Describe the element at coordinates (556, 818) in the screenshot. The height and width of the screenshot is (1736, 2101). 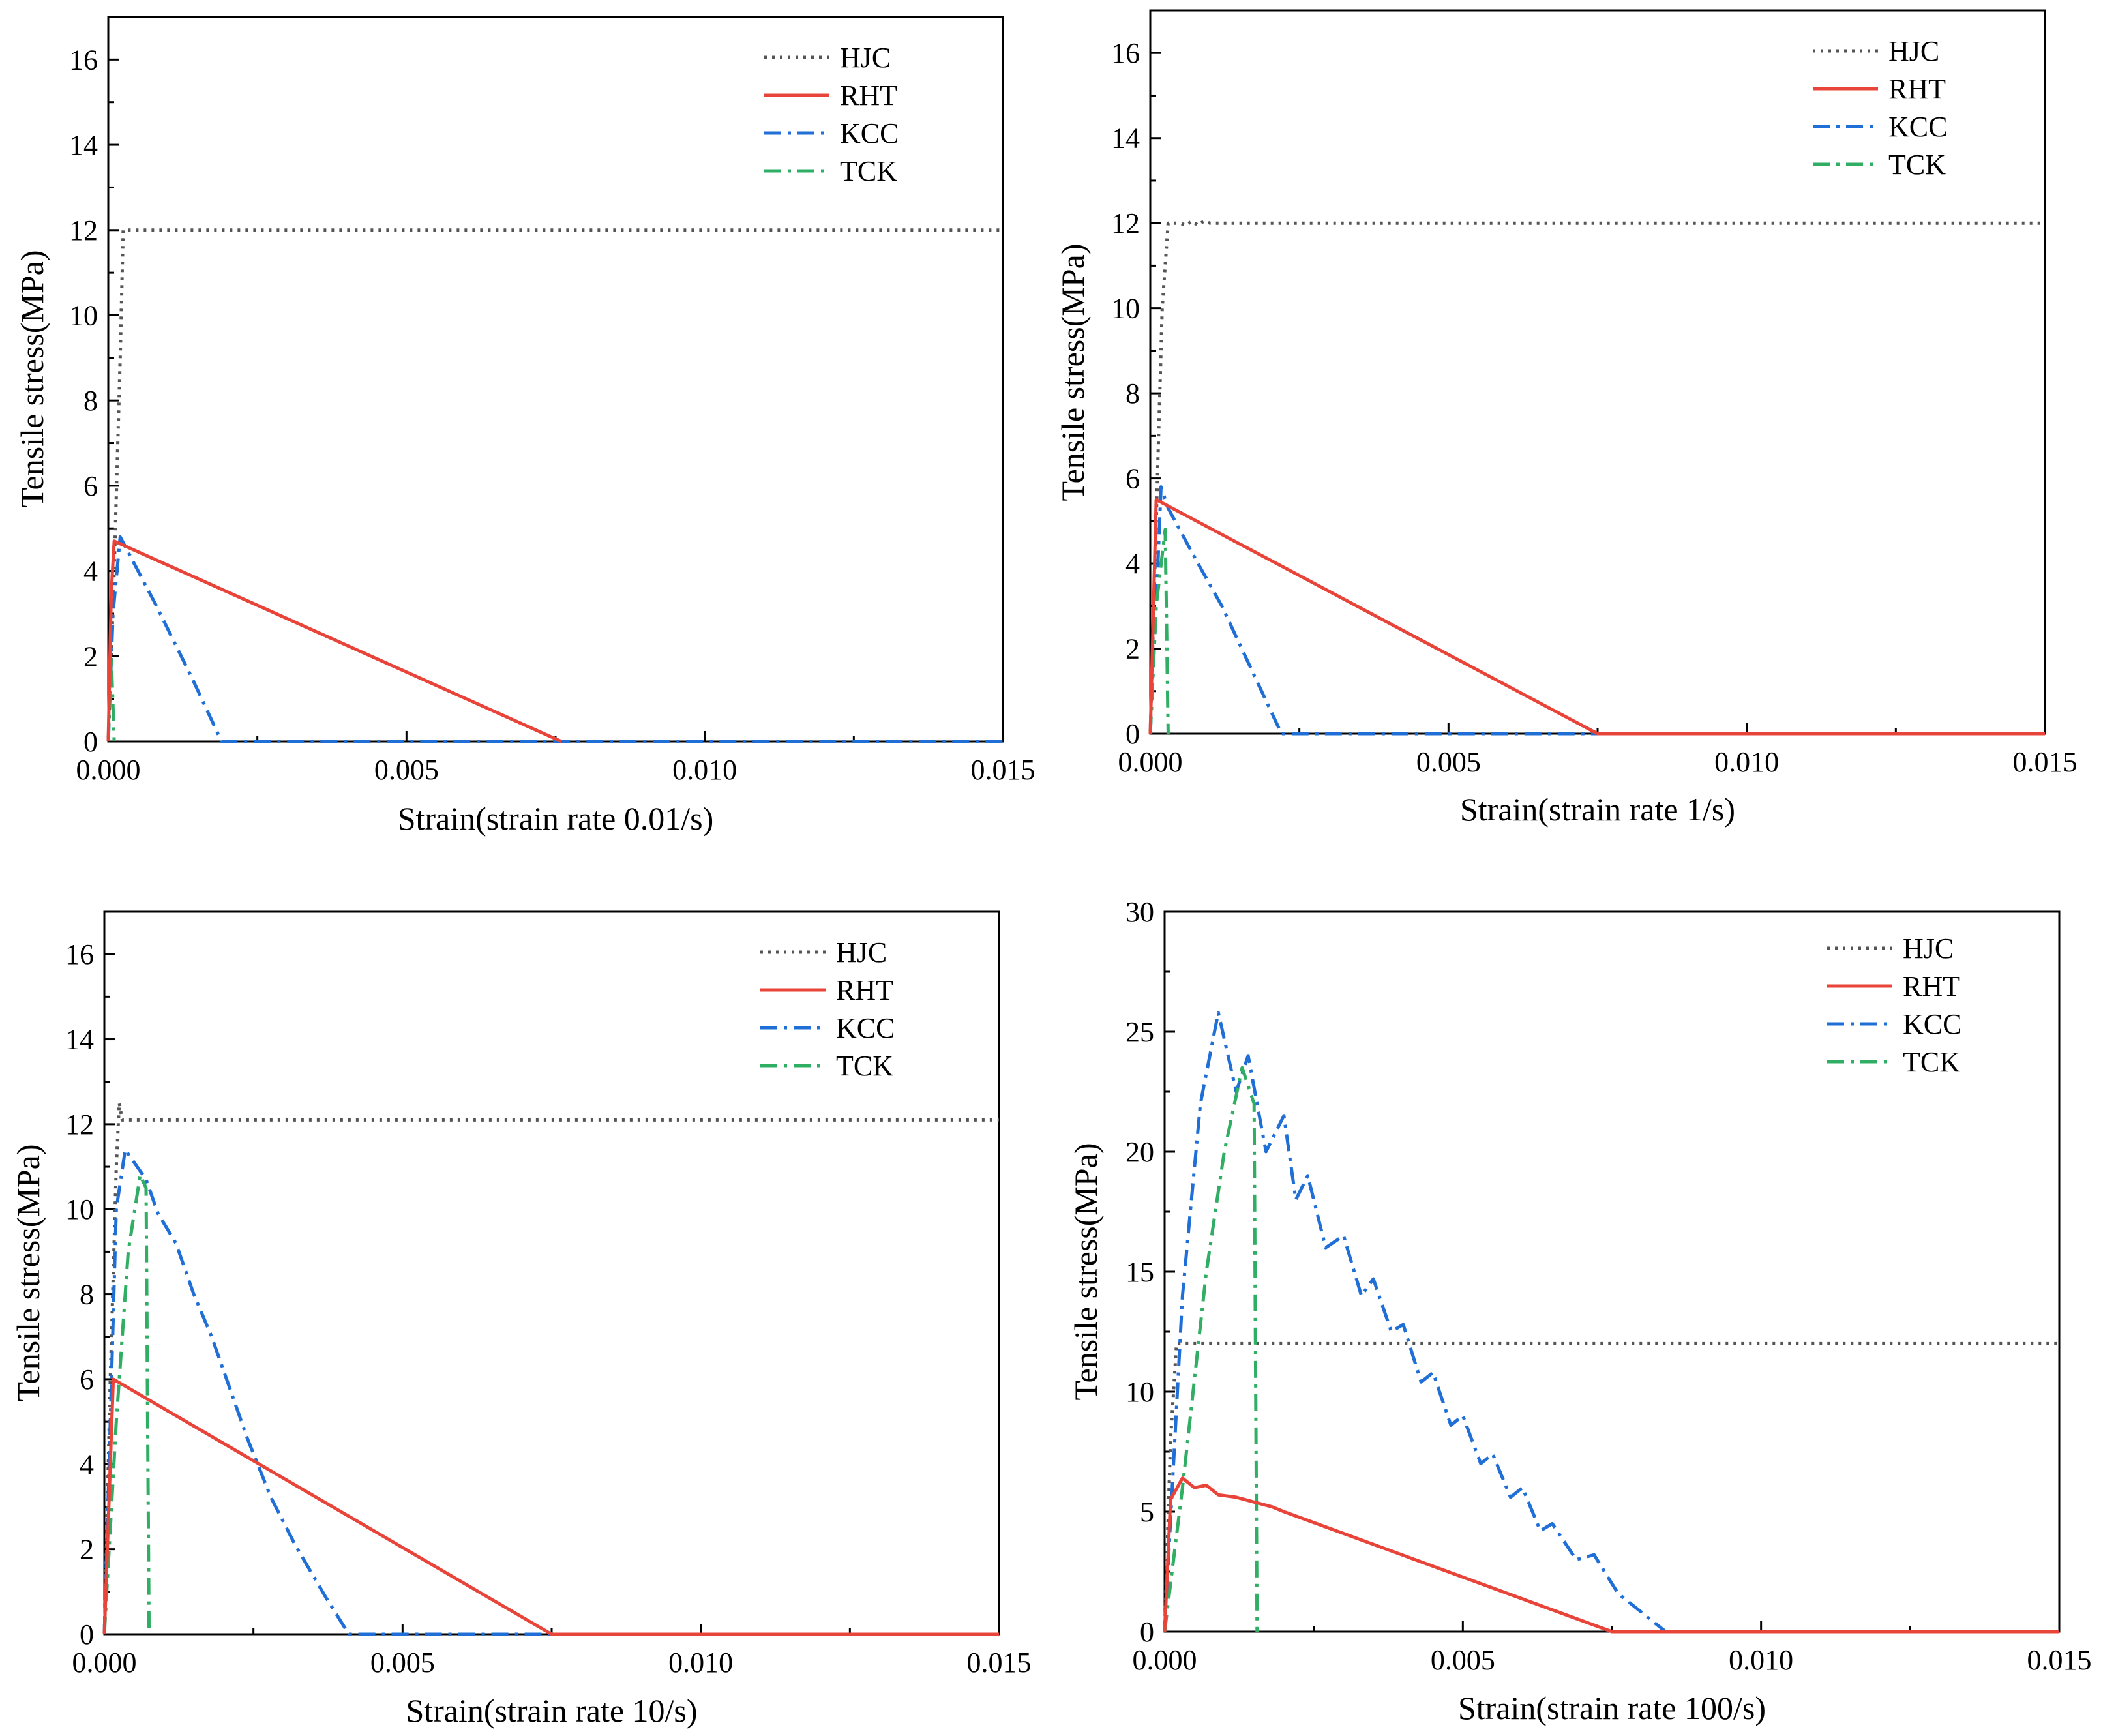
I see `x-axis-title: Strain(strain rate 0.01/s)` at that location.